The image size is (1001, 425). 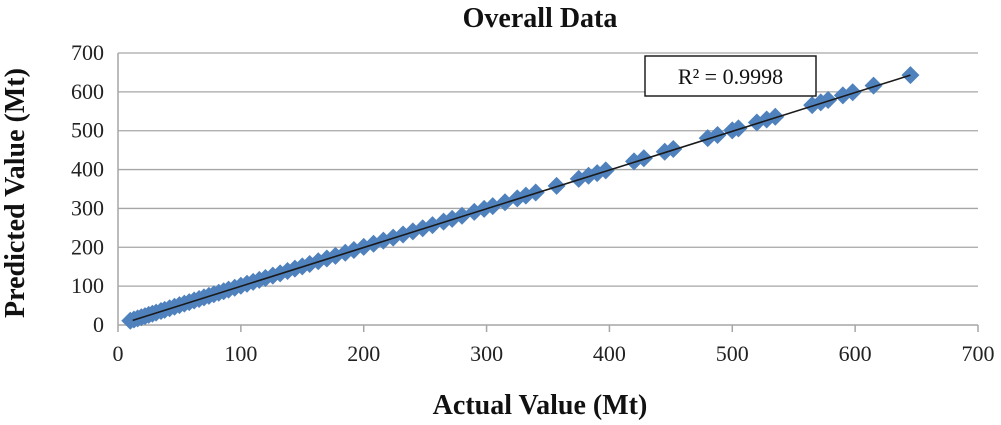 What do you see at coordinates (732, 353) in the screenshot?
I see `x-tick-label: 500` at bounding box center [732, 353].